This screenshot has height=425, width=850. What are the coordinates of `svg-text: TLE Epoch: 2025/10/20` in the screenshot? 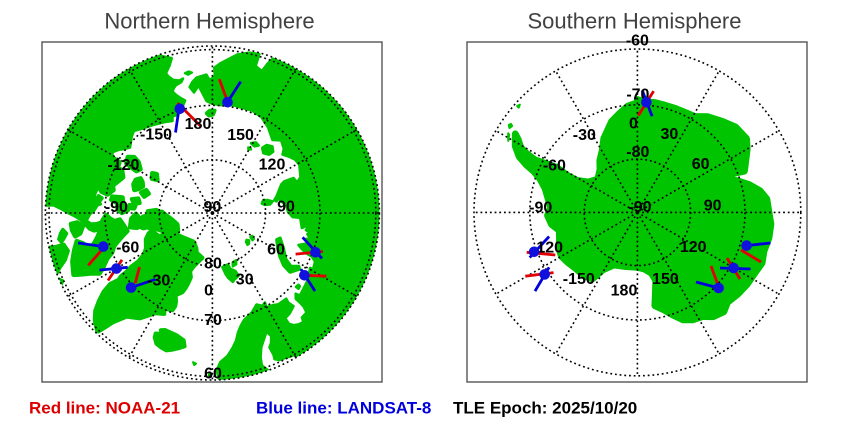 It's located at (545, 408).